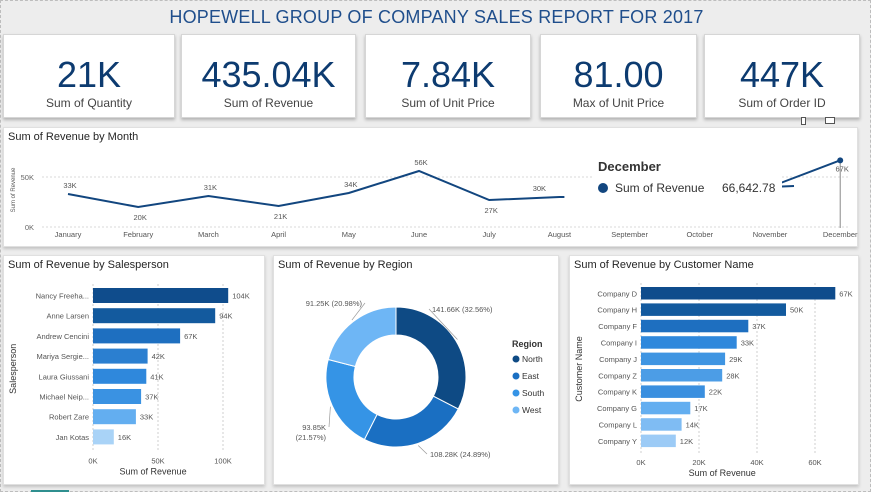  I want to click on x-tick-label: January, so click(68, 234).